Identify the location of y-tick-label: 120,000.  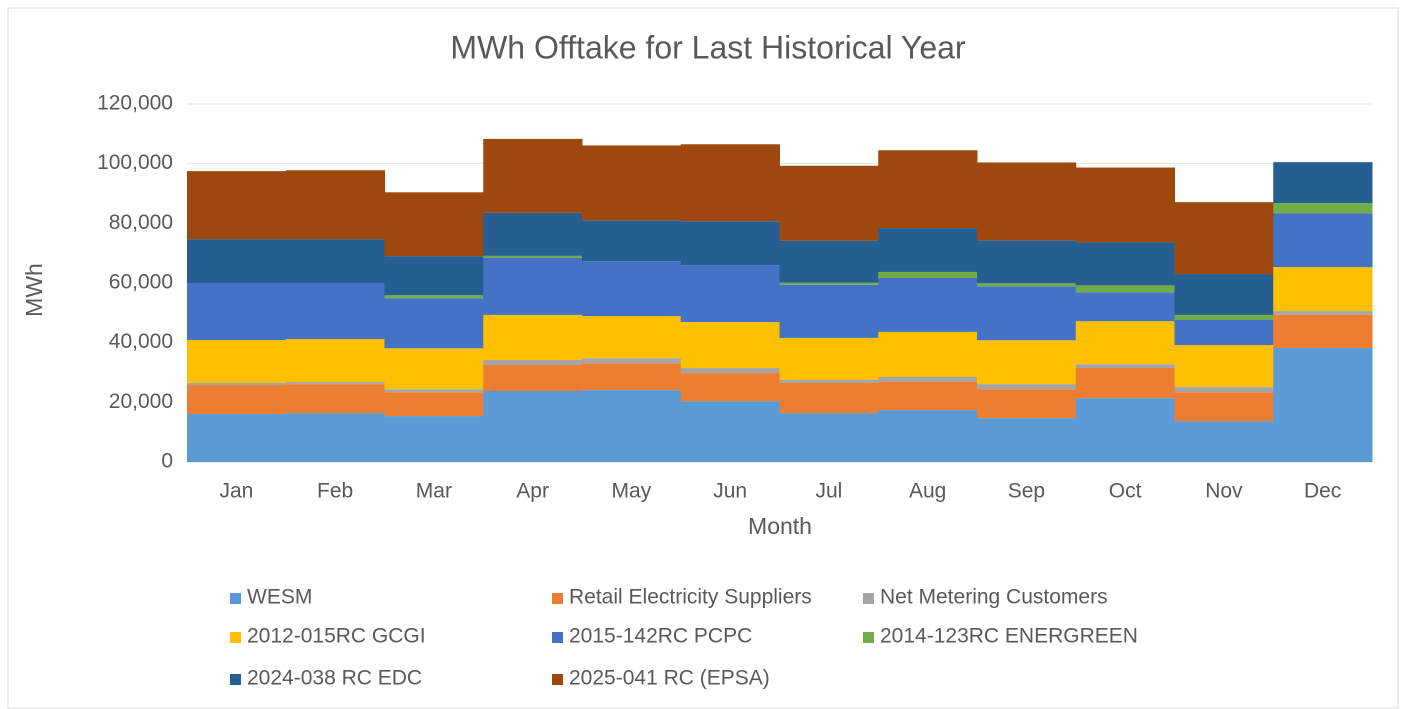
(135, 103).